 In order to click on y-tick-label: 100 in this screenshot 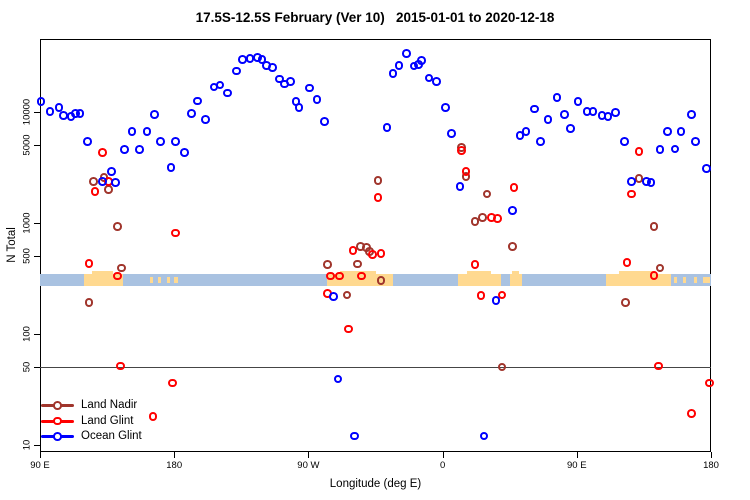, I will do `click(27, 334)`.